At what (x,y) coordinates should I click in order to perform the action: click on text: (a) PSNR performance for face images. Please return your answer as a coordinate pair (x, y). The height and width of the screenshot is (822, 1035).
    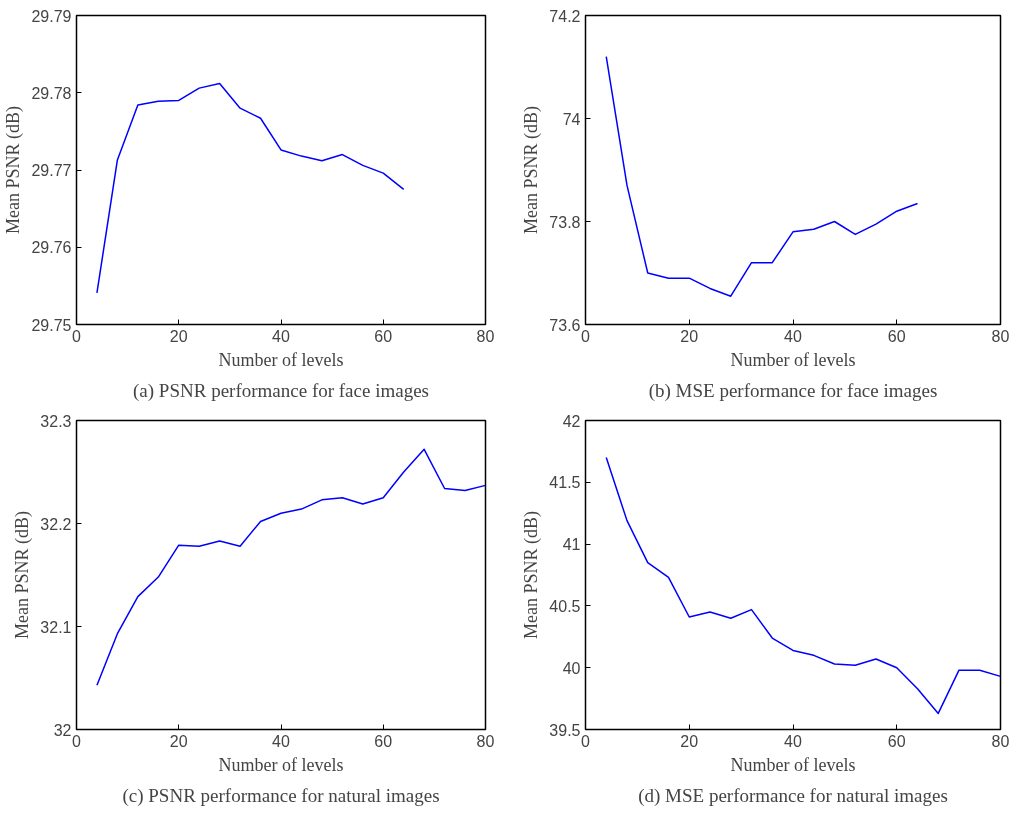
    Looking at the image, I should click on (281, 390).